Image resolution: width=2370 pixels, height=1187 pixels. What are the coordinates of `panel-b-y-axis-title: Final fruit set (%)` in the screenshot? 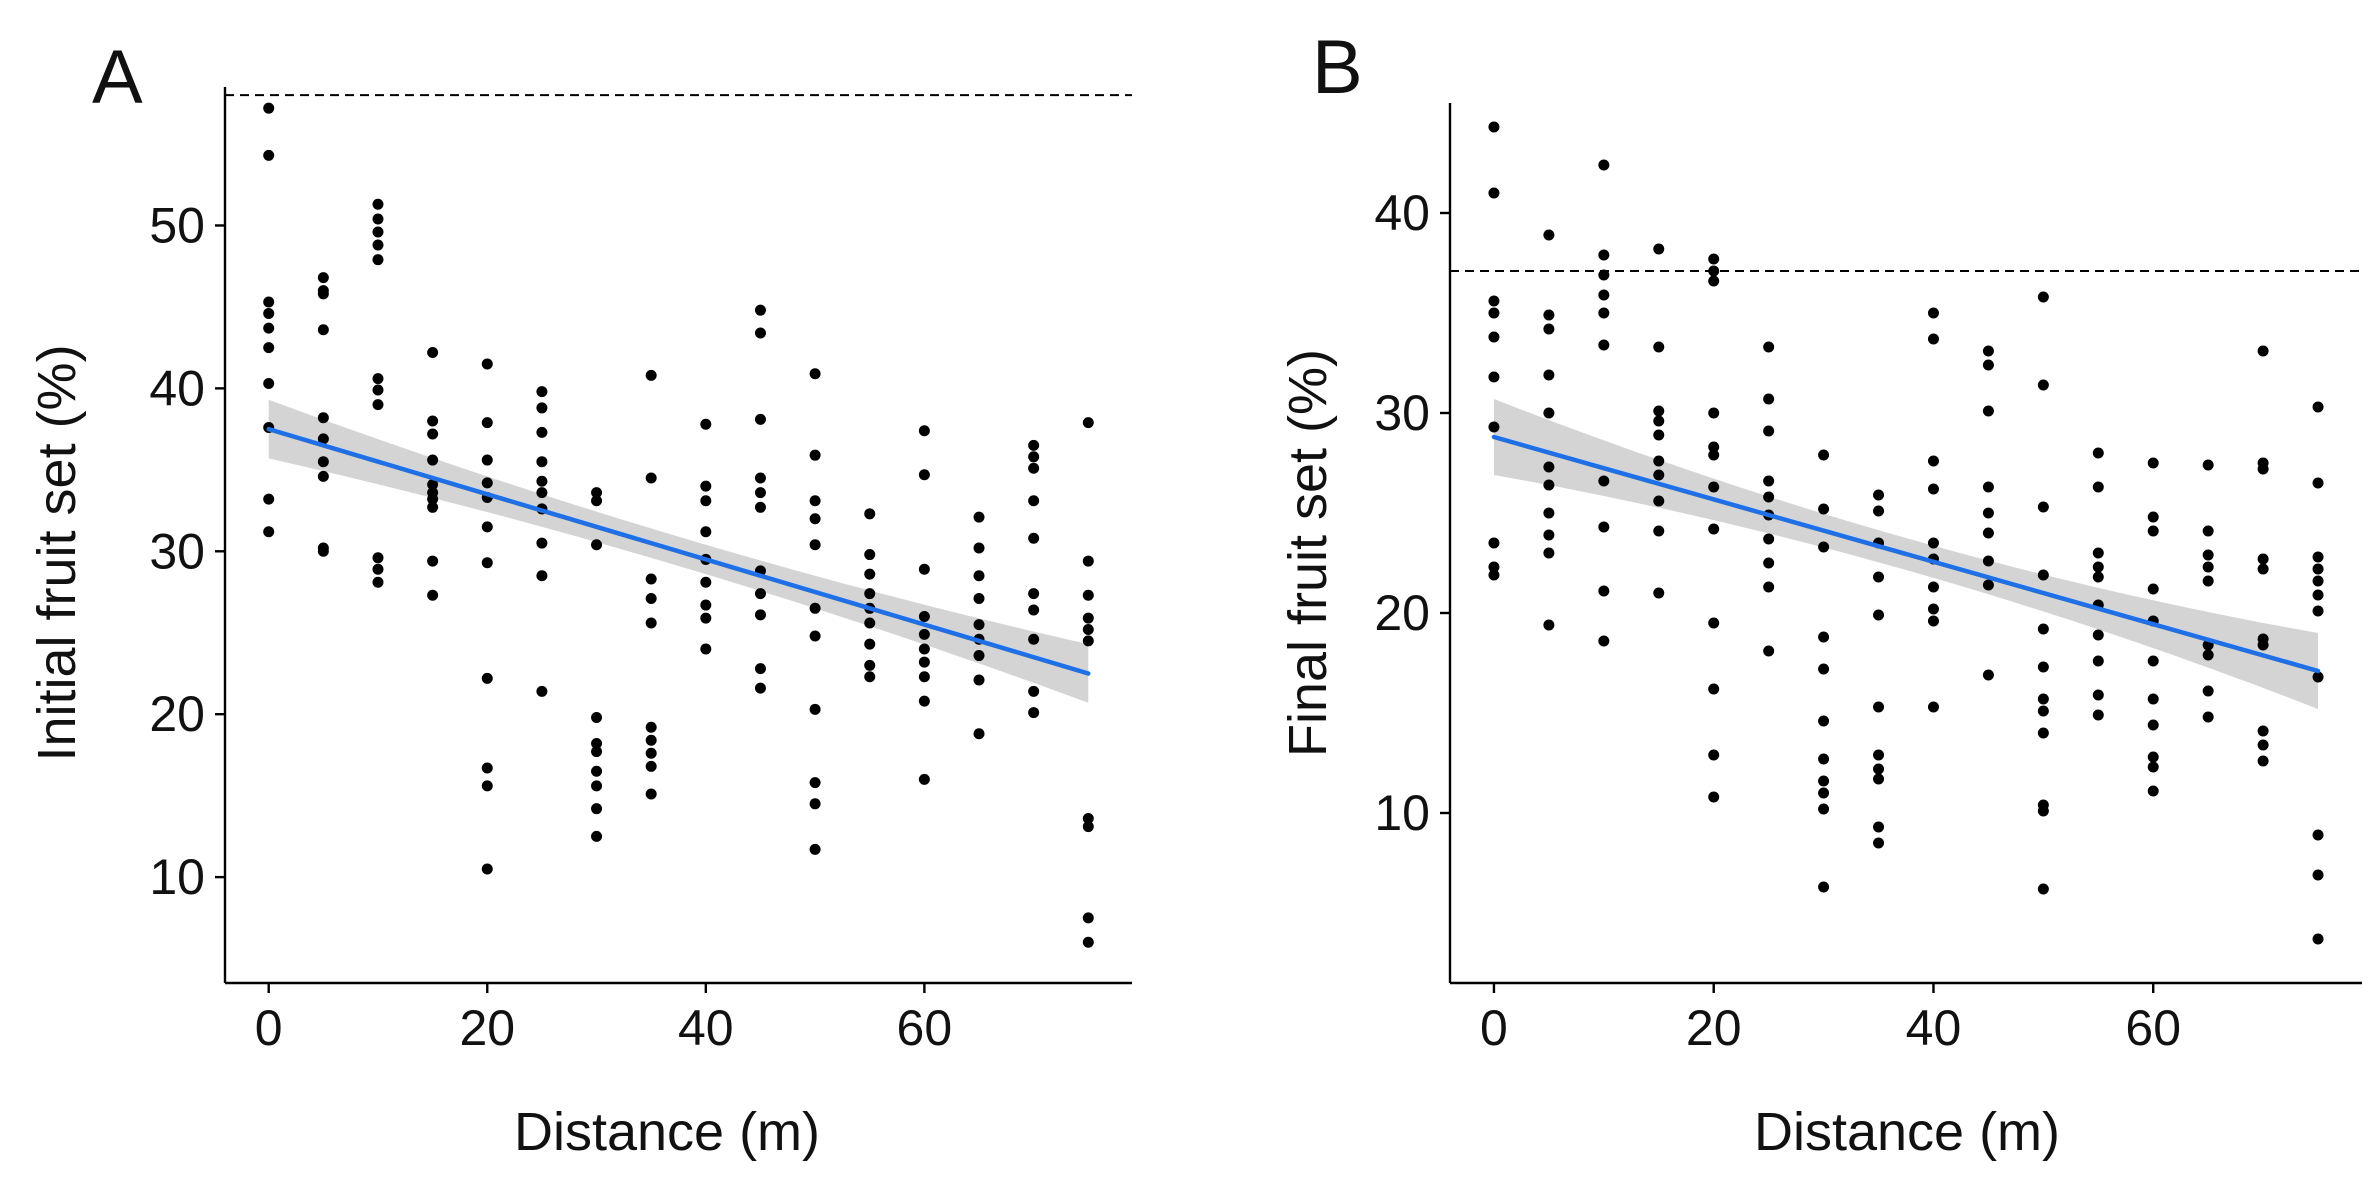 It's located at (1308, 553).